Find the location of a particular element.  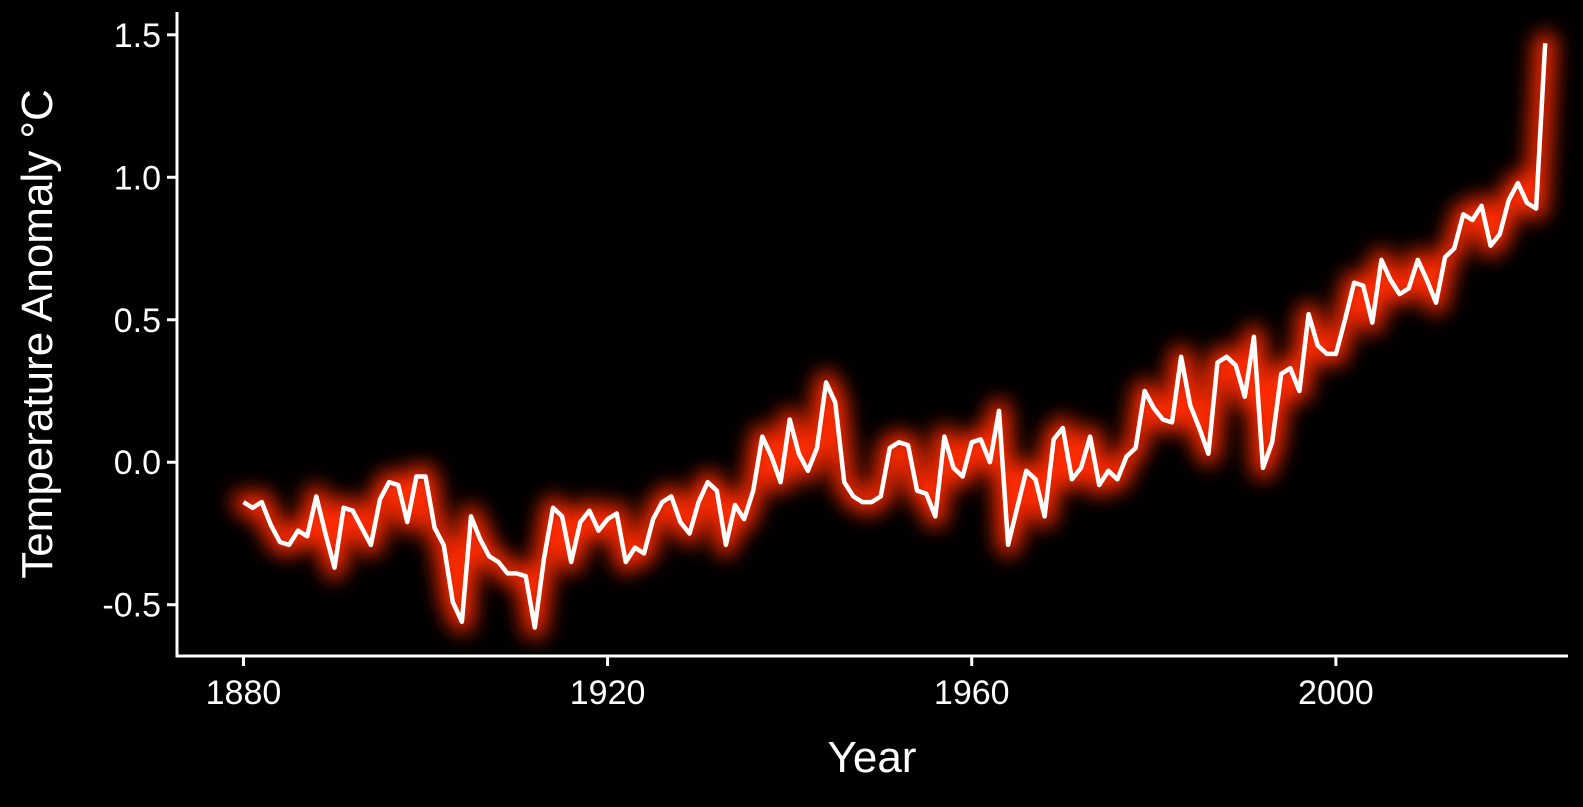

x-tick-label: 1880 is located at coordinates (244, 693).